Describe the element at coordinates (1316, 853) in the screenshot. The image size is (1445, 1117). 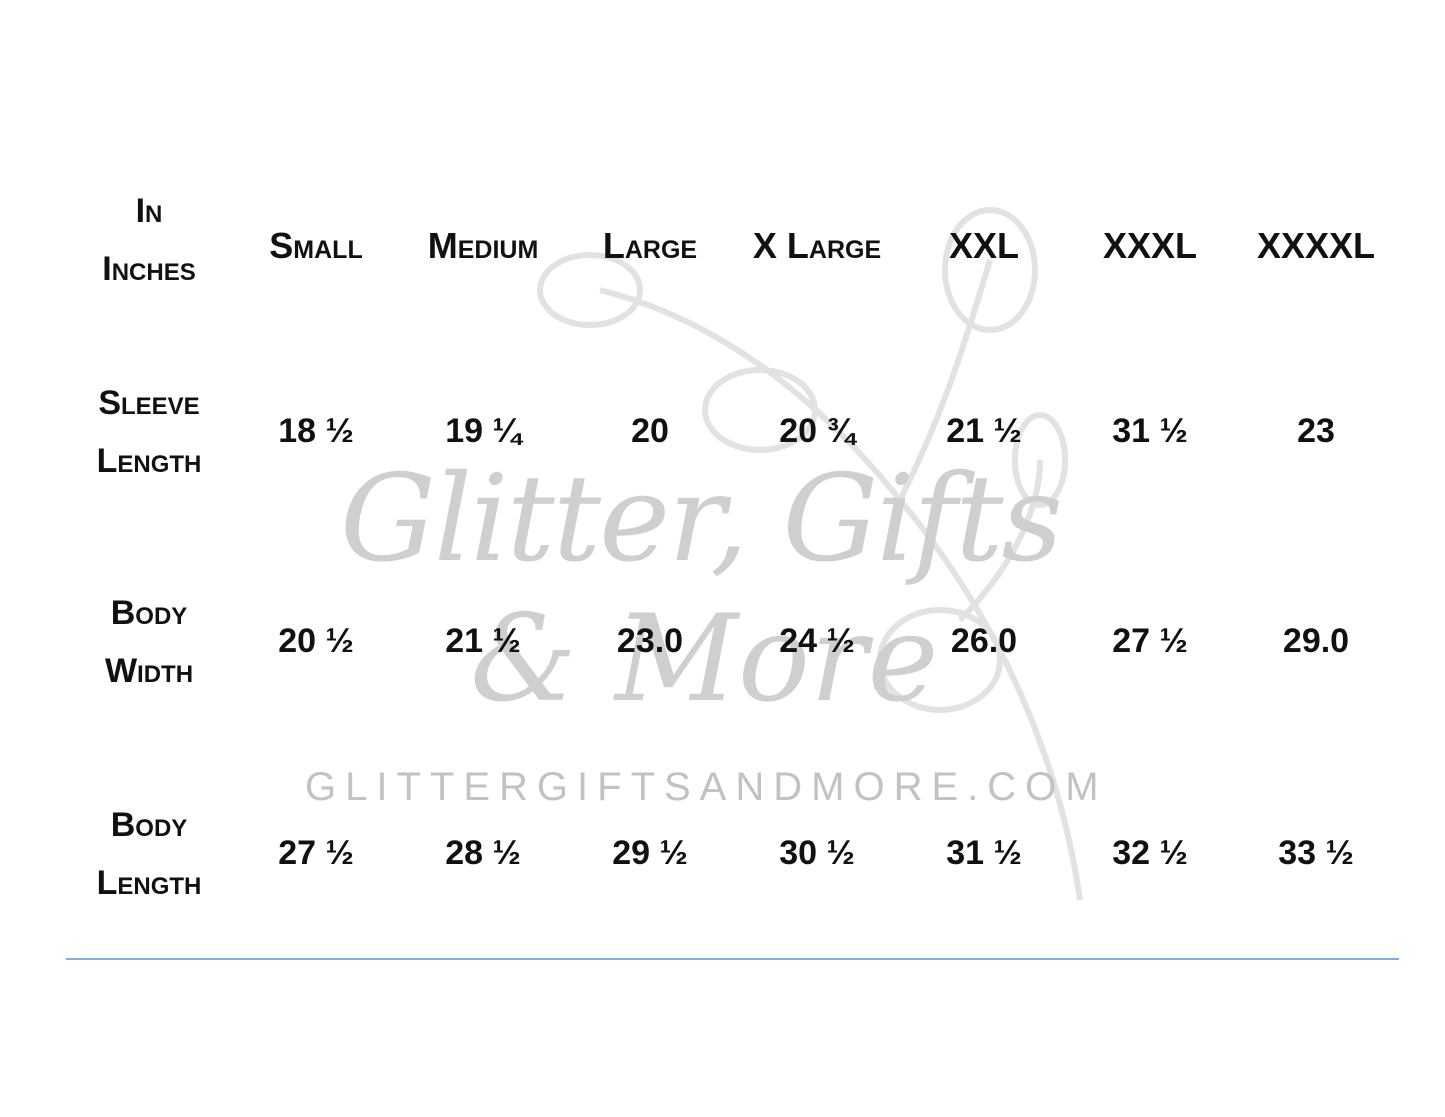
I see `cell-body-length-xxxxl: 33 ½` at that location.